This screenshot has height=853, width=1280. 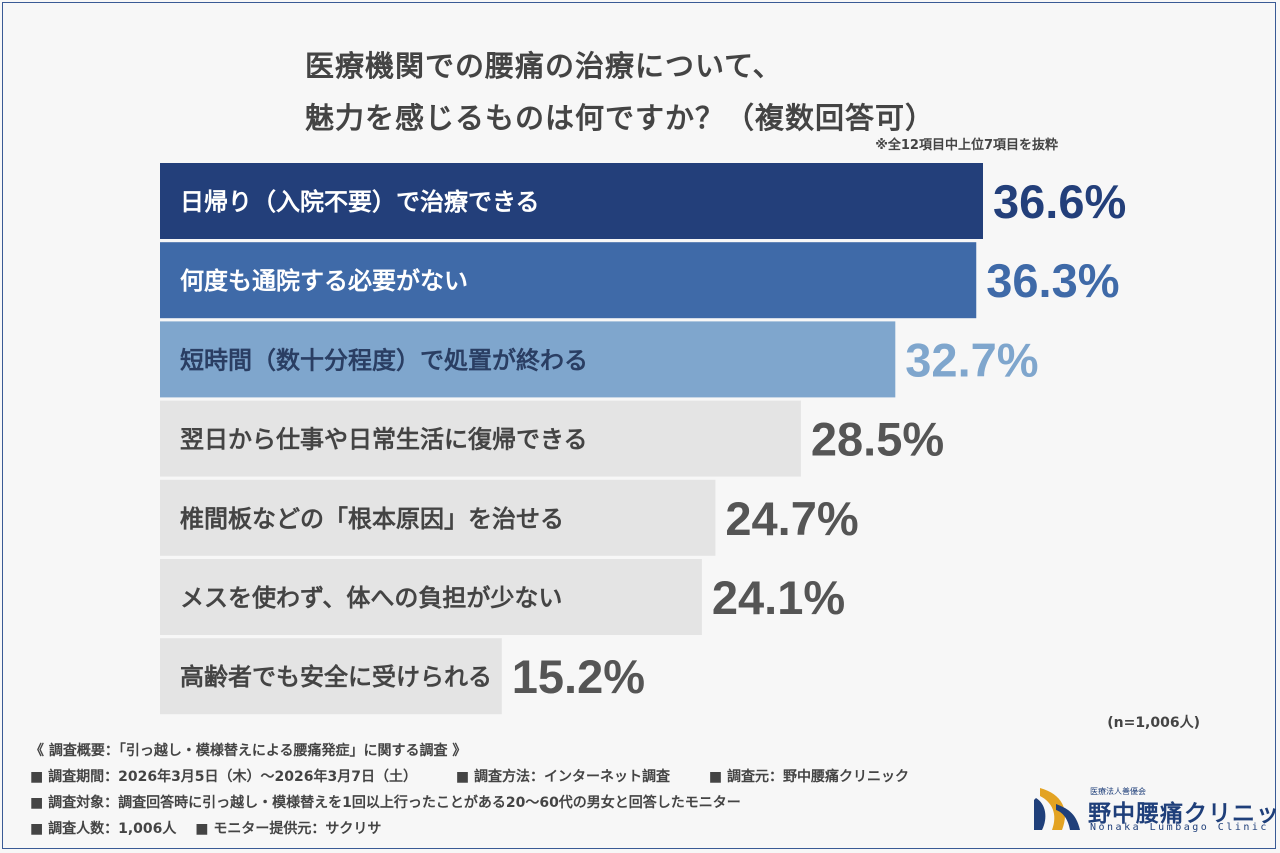 What do you see at coordinates (384, 440) in the screenshot?
I see `bar-label-4: 翌日から仕事や日常生活に復帰できる` at bounding box center [384, 440].